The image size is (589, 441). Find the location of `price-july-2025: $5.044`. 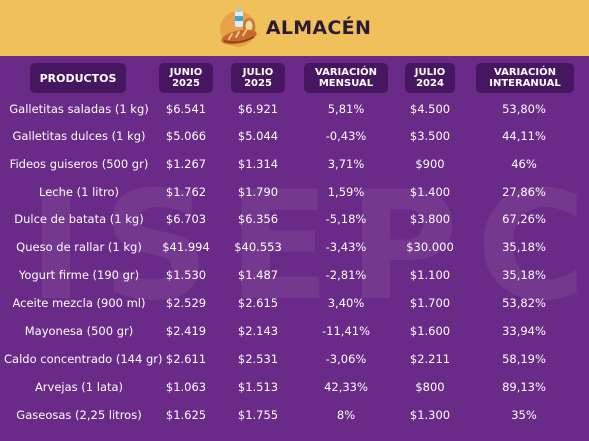

price-july-2025: $5.044 is located at coordinates (258, 136).